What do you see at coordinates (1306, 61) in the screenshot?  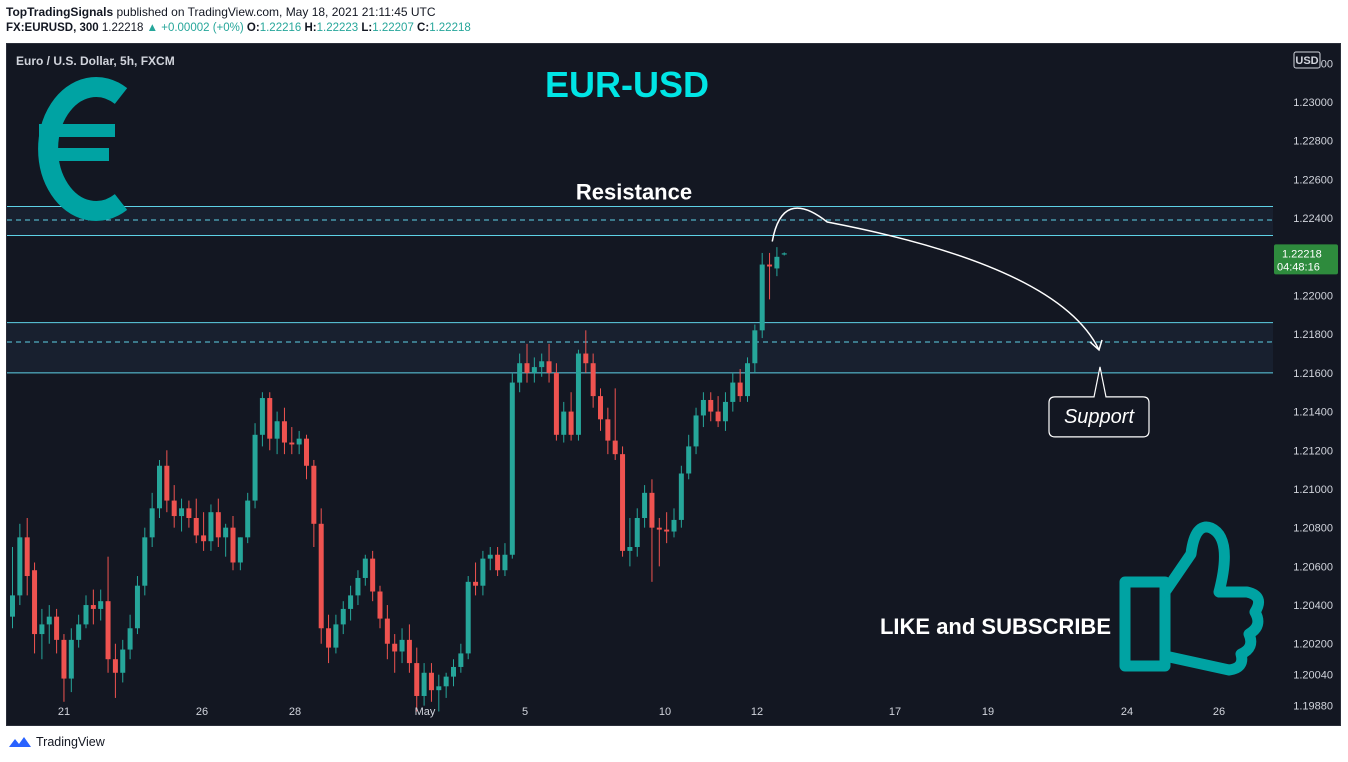 I see `currency-label: USD` at bounding box center [1306, 61].